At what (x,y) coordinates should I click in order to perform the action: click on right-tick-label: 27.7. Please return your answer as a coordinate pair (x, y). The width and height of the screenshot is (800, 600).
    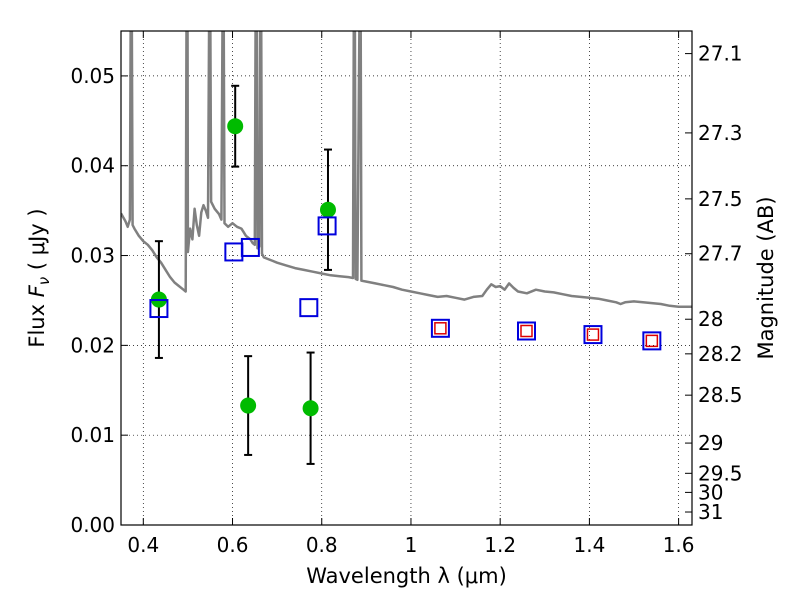
    Looking at the image, I should click on (720, 254).